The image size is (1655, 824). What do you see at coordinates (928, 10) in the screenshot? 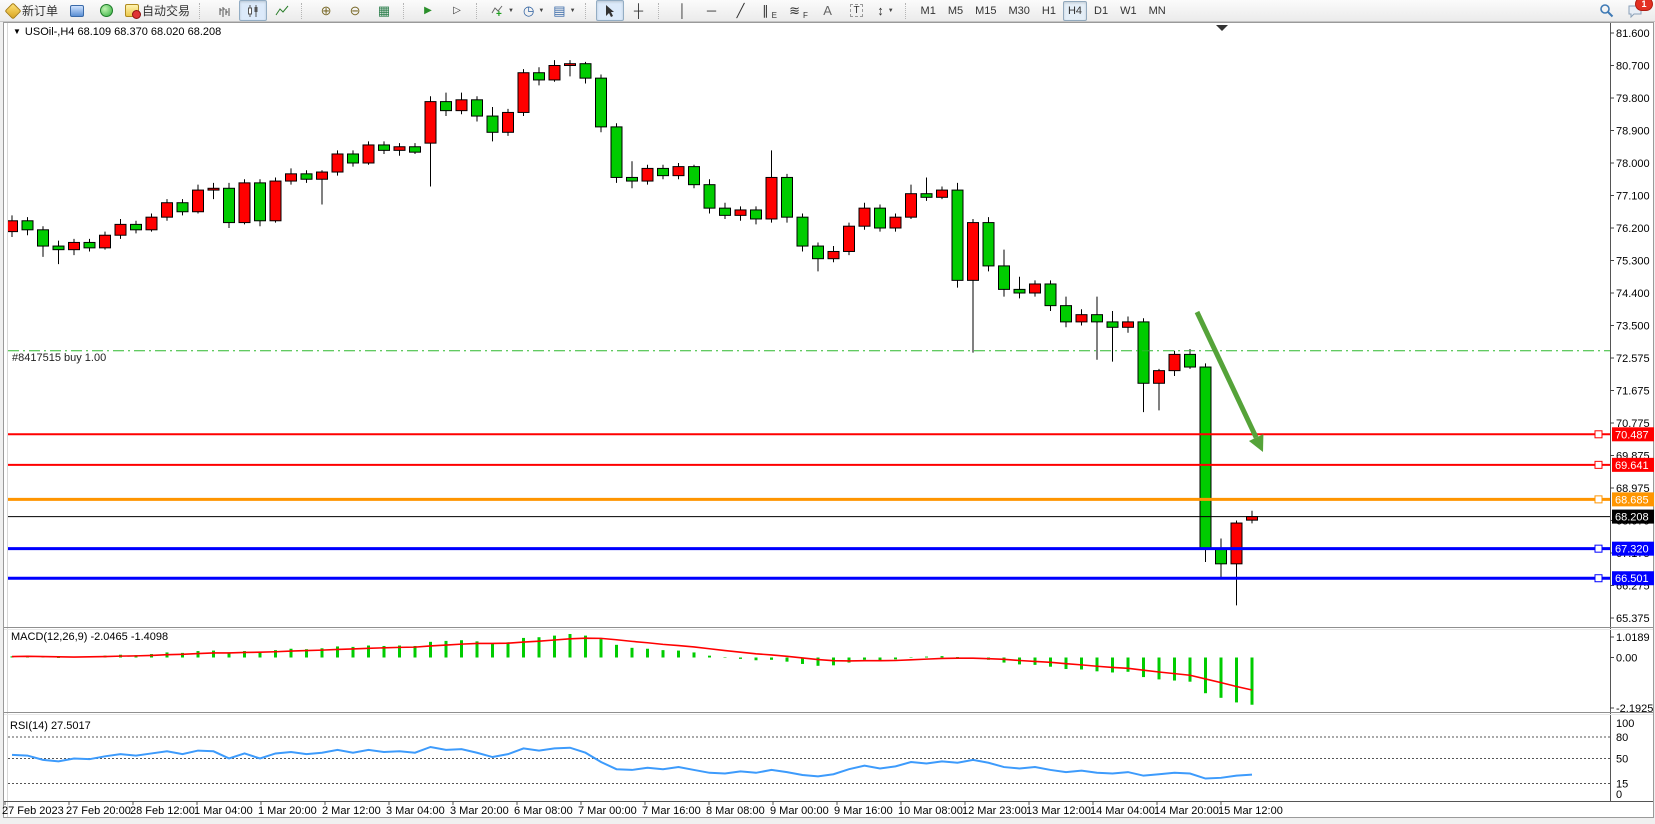
I see `timeframe-button-m1: M1` at bounding box center [928, 10].